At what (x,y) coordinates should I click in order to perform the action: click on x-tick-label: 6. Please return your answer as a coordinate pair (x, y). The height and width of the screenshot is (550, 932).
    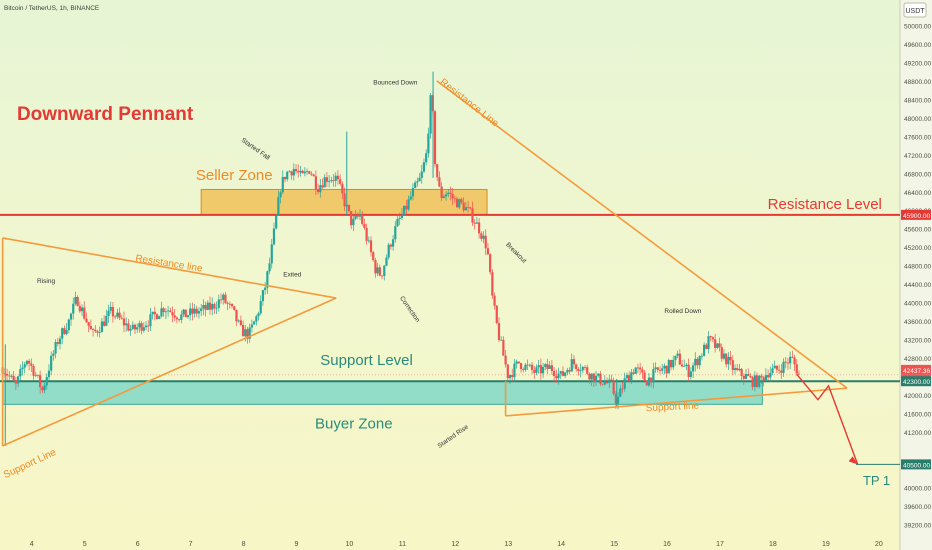
    Looking at the image, I should click on (138, 544).